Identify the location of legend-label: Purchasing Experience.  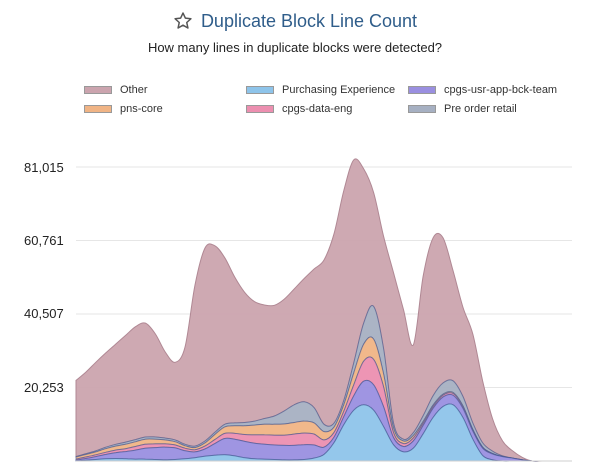
(339, 89).